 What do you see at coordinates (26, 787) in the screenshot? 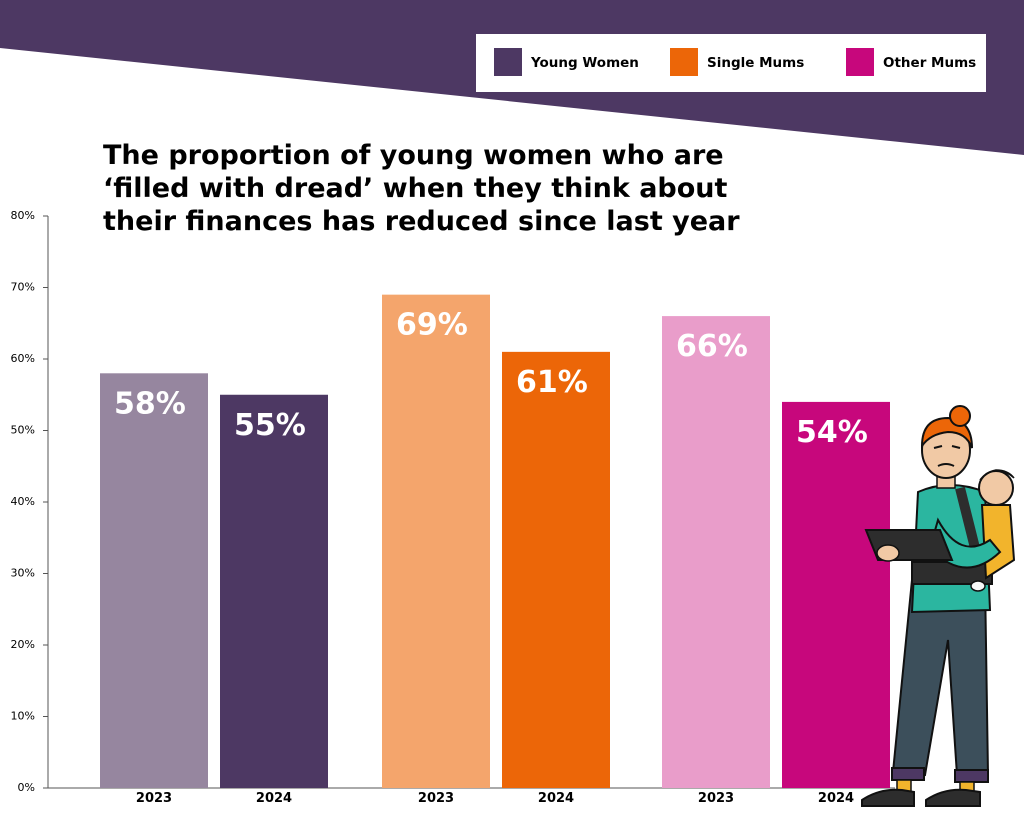
I see `y-tick-label: 0%` at bounding box center [26, 787].